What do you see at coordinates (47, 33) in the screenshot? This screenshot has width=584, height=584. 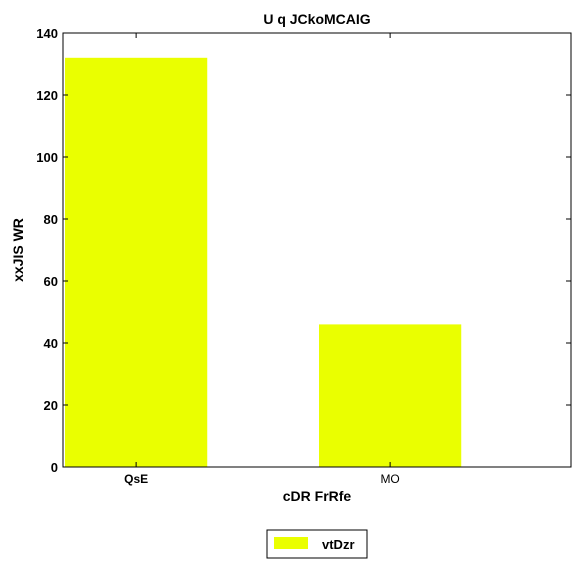 I see `y-tick-label: 140` at bounding box center [47, 33].